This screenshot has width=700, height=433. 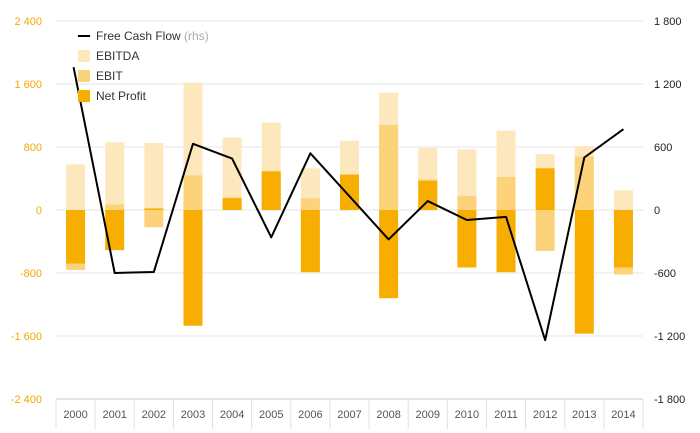 What do you see at coordinates (349, 415) in the screenshot?
I see `x-tick-label: 2007` at bounding box center [349, 415].